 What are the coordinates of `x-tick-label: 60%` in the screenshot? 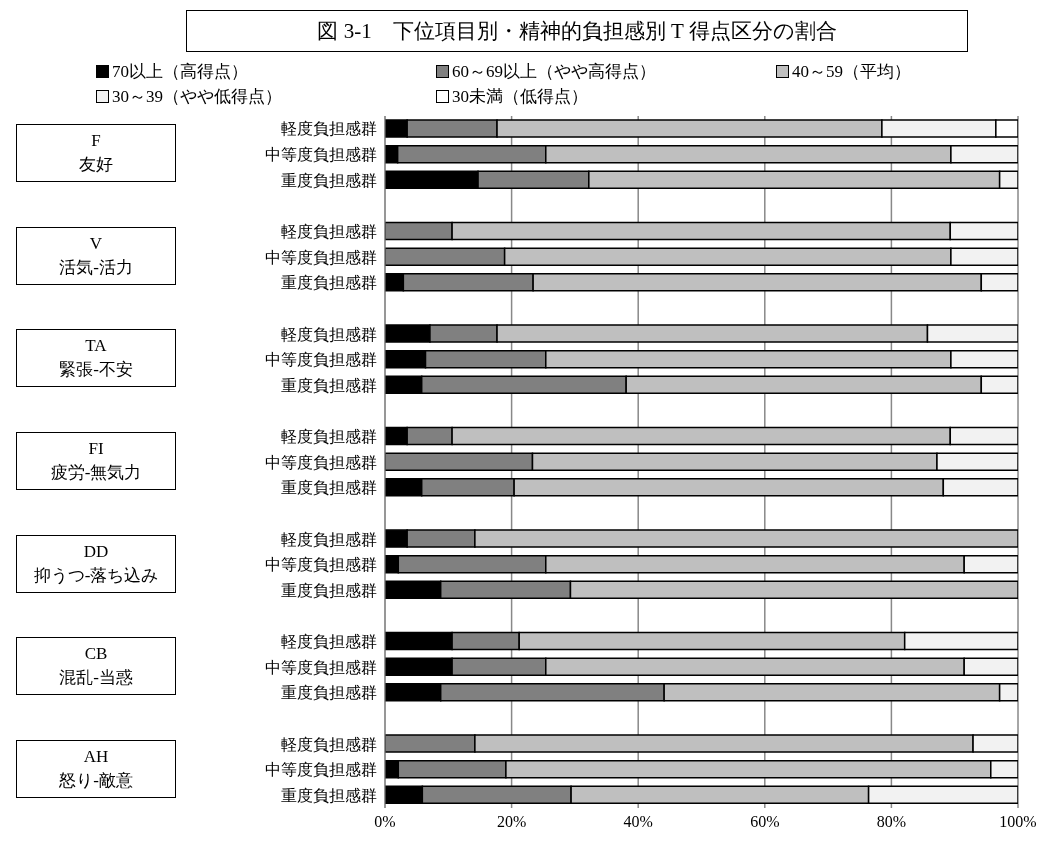 It's located at (765, 822).